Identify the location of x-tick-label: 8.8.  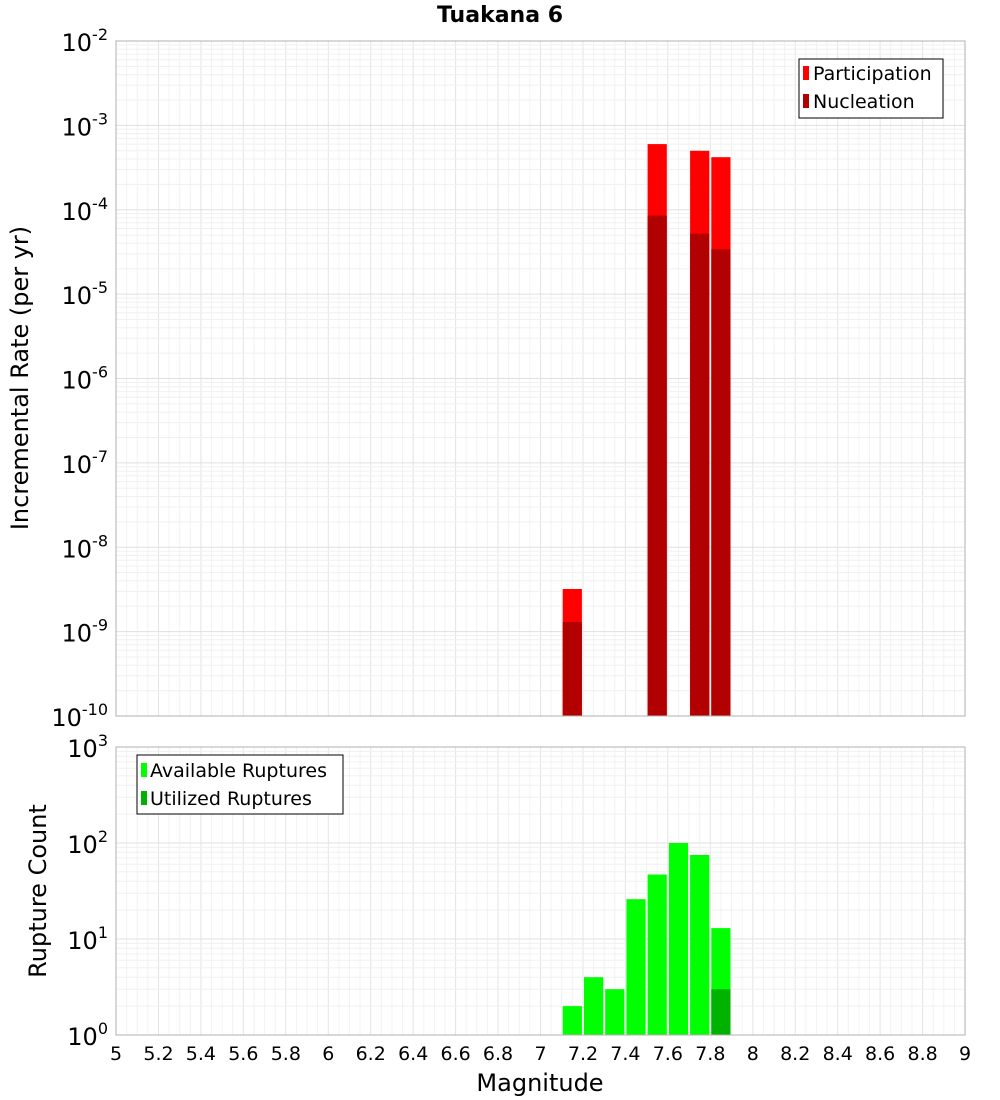
(922, 1054).